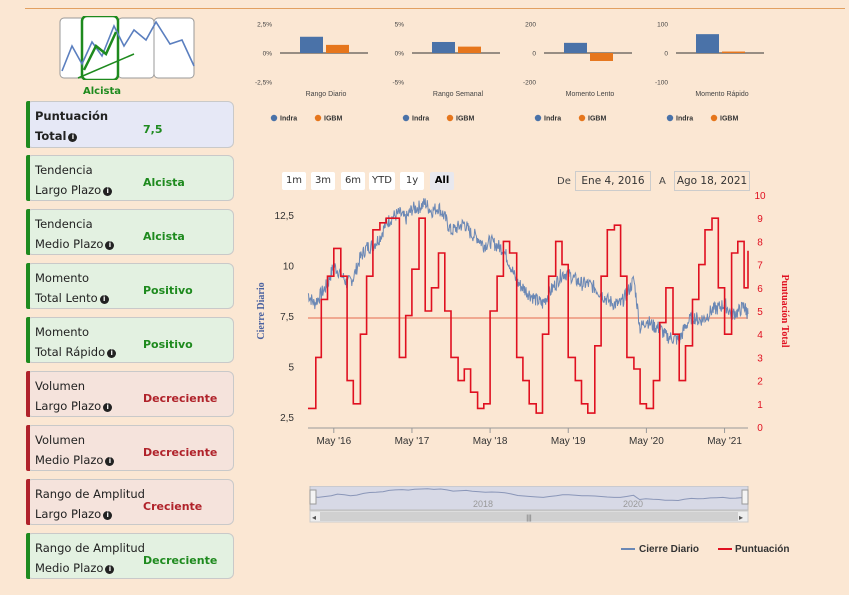 The image size is (849, 595). Describe the element at coordinates (287, 418) in the screenshot. I see `y-tick-label: 2,5` at that location.